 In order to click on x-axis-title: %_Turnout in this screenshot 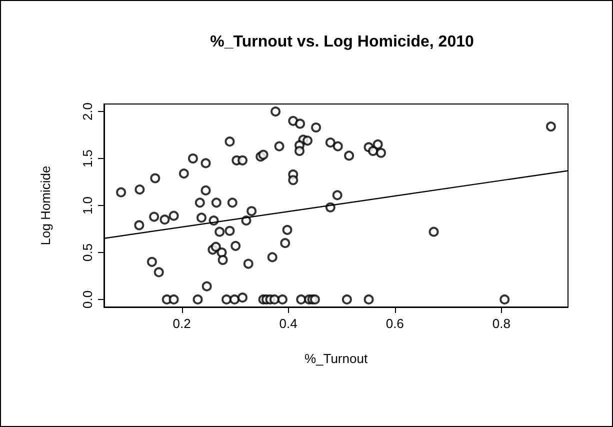, I will do `click(336, 358)`.